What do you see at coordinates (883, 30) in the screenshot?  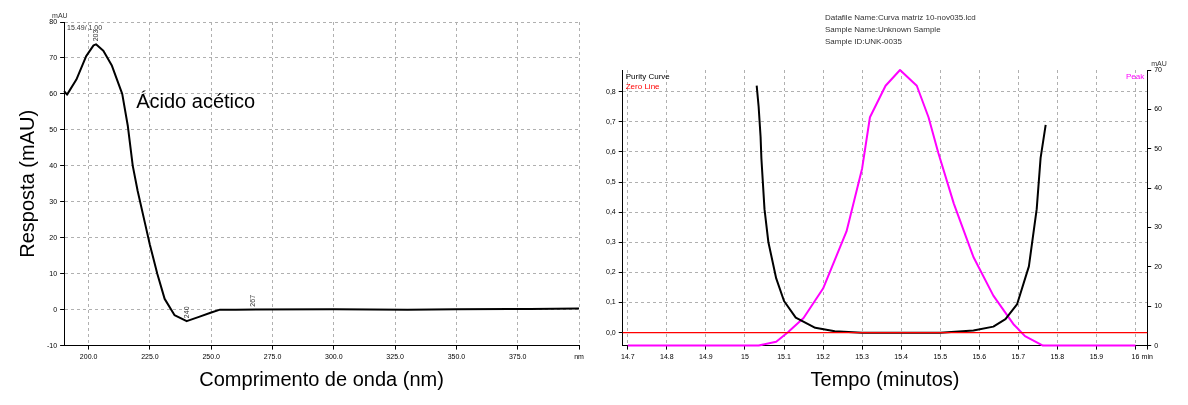 I see `text: Sample Name:Unknown Sample` at bounding box center [883, 30].